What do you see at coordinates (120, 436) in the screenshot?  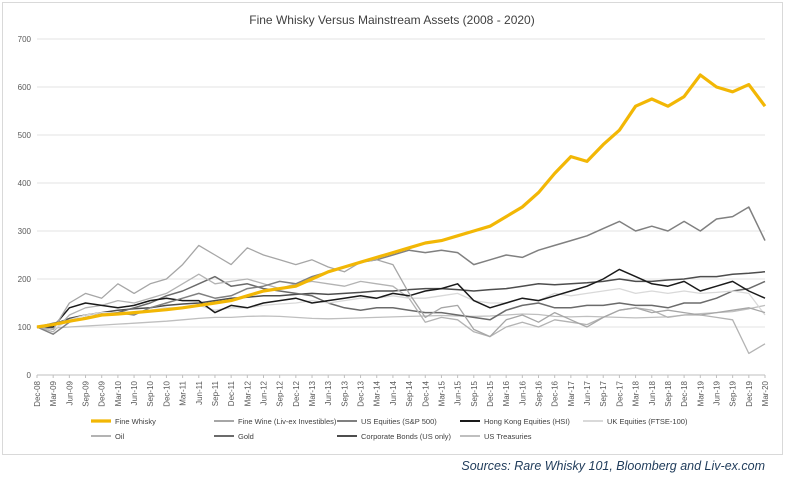 I see `legend-label-oil: Oil` at bounding box center [120, 436].